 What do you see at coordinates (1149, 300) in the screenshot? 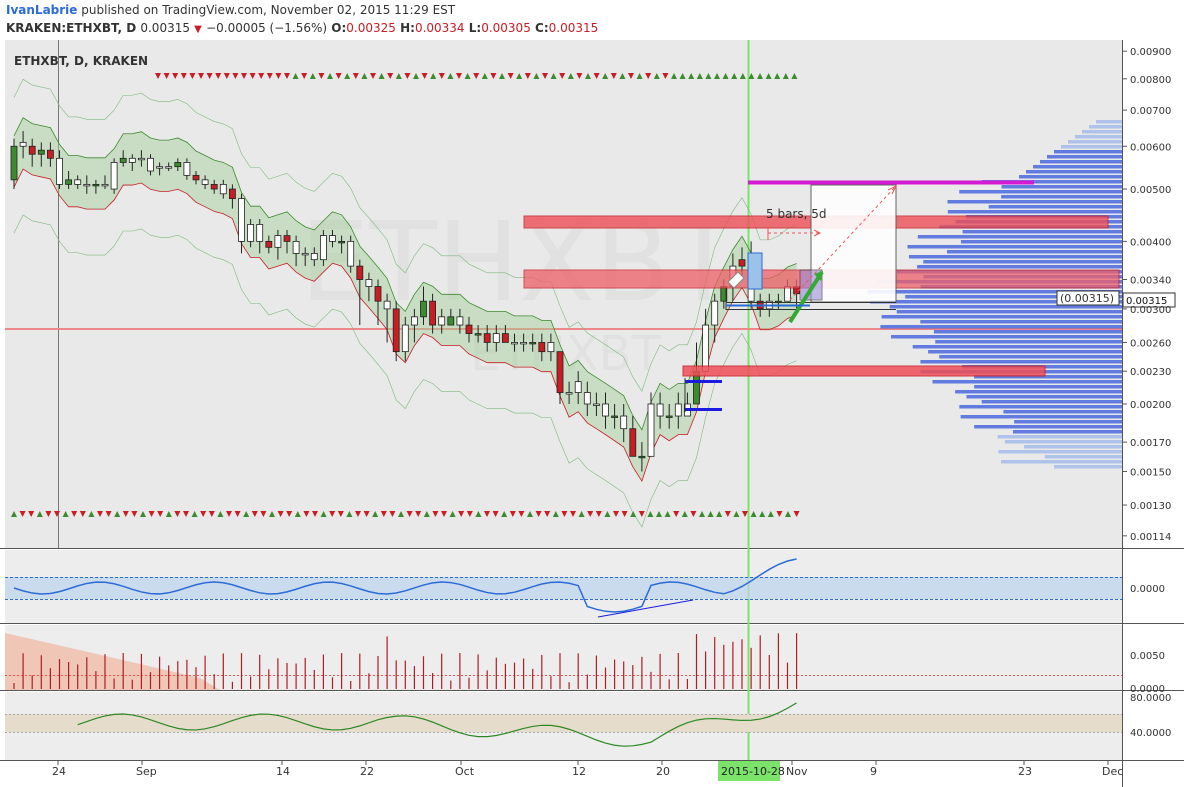
I see `price-axis-tag` at bounding box center [1149, 300].